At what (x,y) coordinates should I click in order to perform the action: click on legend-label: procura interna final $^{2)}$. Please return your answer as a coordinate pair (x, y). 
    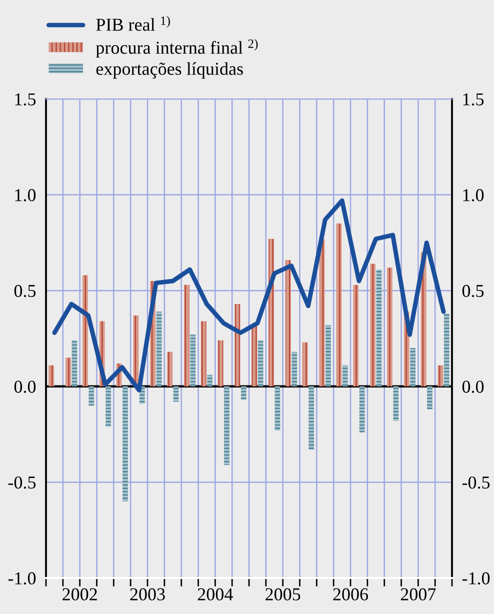
    Looking at the image, I should click on (177, 48).